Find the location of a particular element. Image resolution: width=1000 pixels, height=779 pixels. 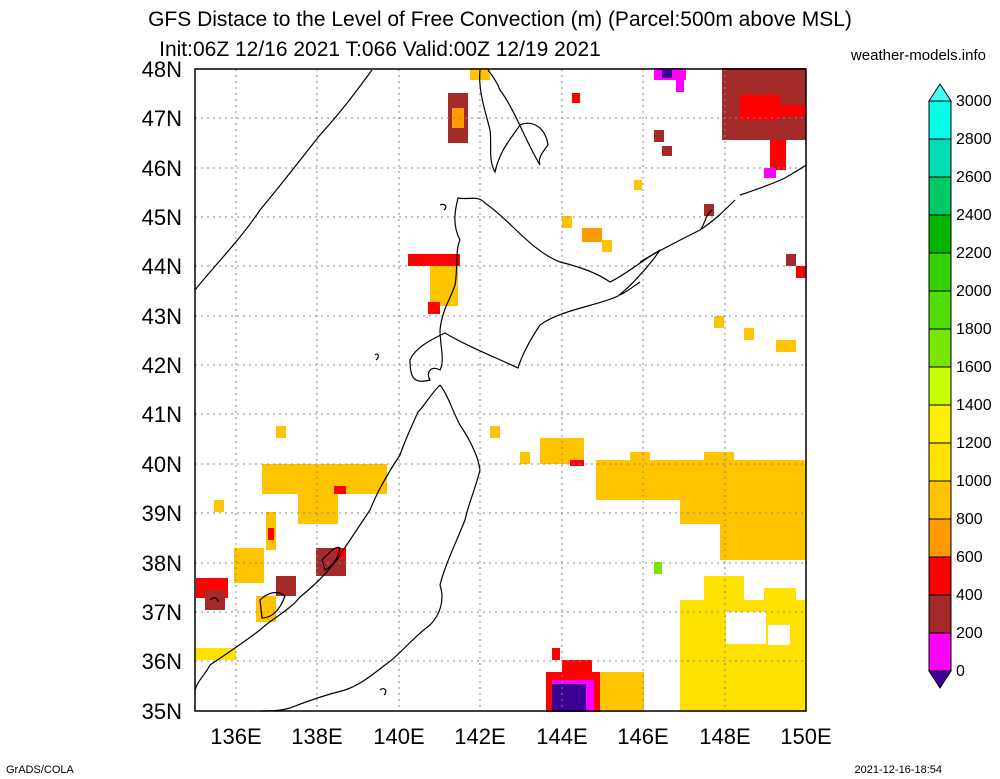

colorbar-label-1200: 1200 is located at coordinates (974, 443).